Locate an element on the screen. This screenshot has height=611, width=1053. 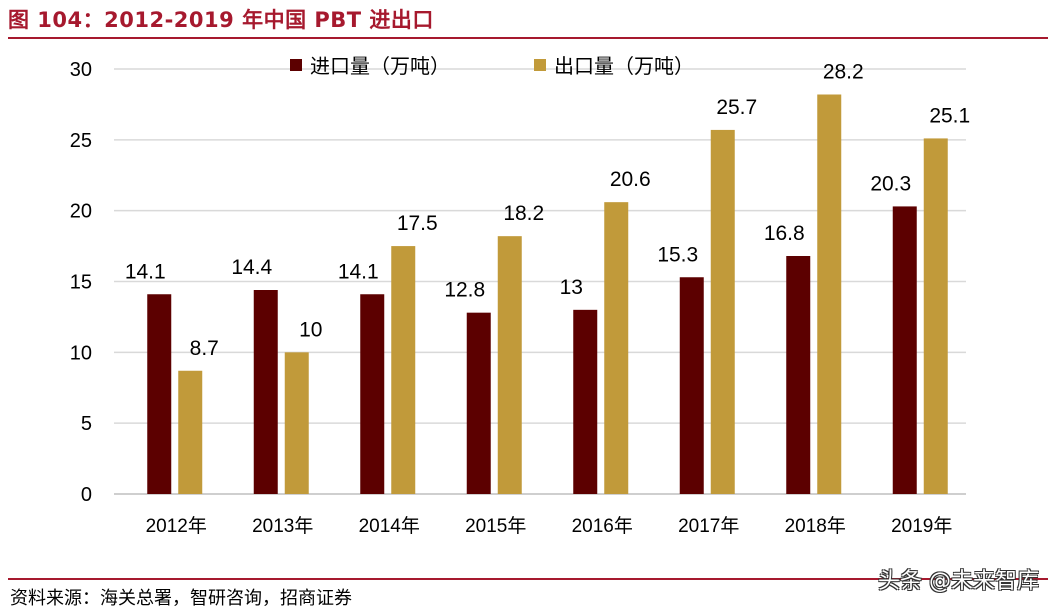
data-label: 14.4 is located at coordinates (251, 267).